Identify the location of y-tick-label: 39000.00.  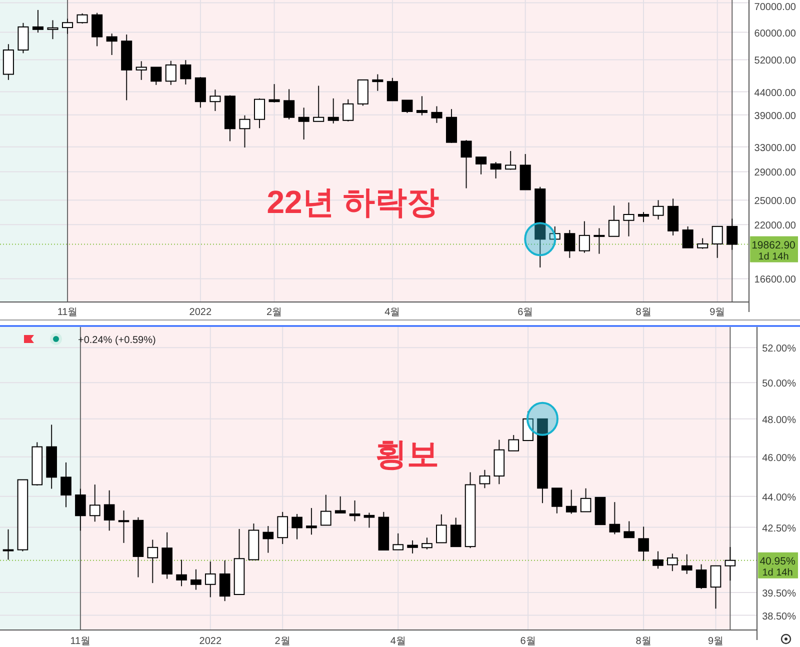
(775, 116).